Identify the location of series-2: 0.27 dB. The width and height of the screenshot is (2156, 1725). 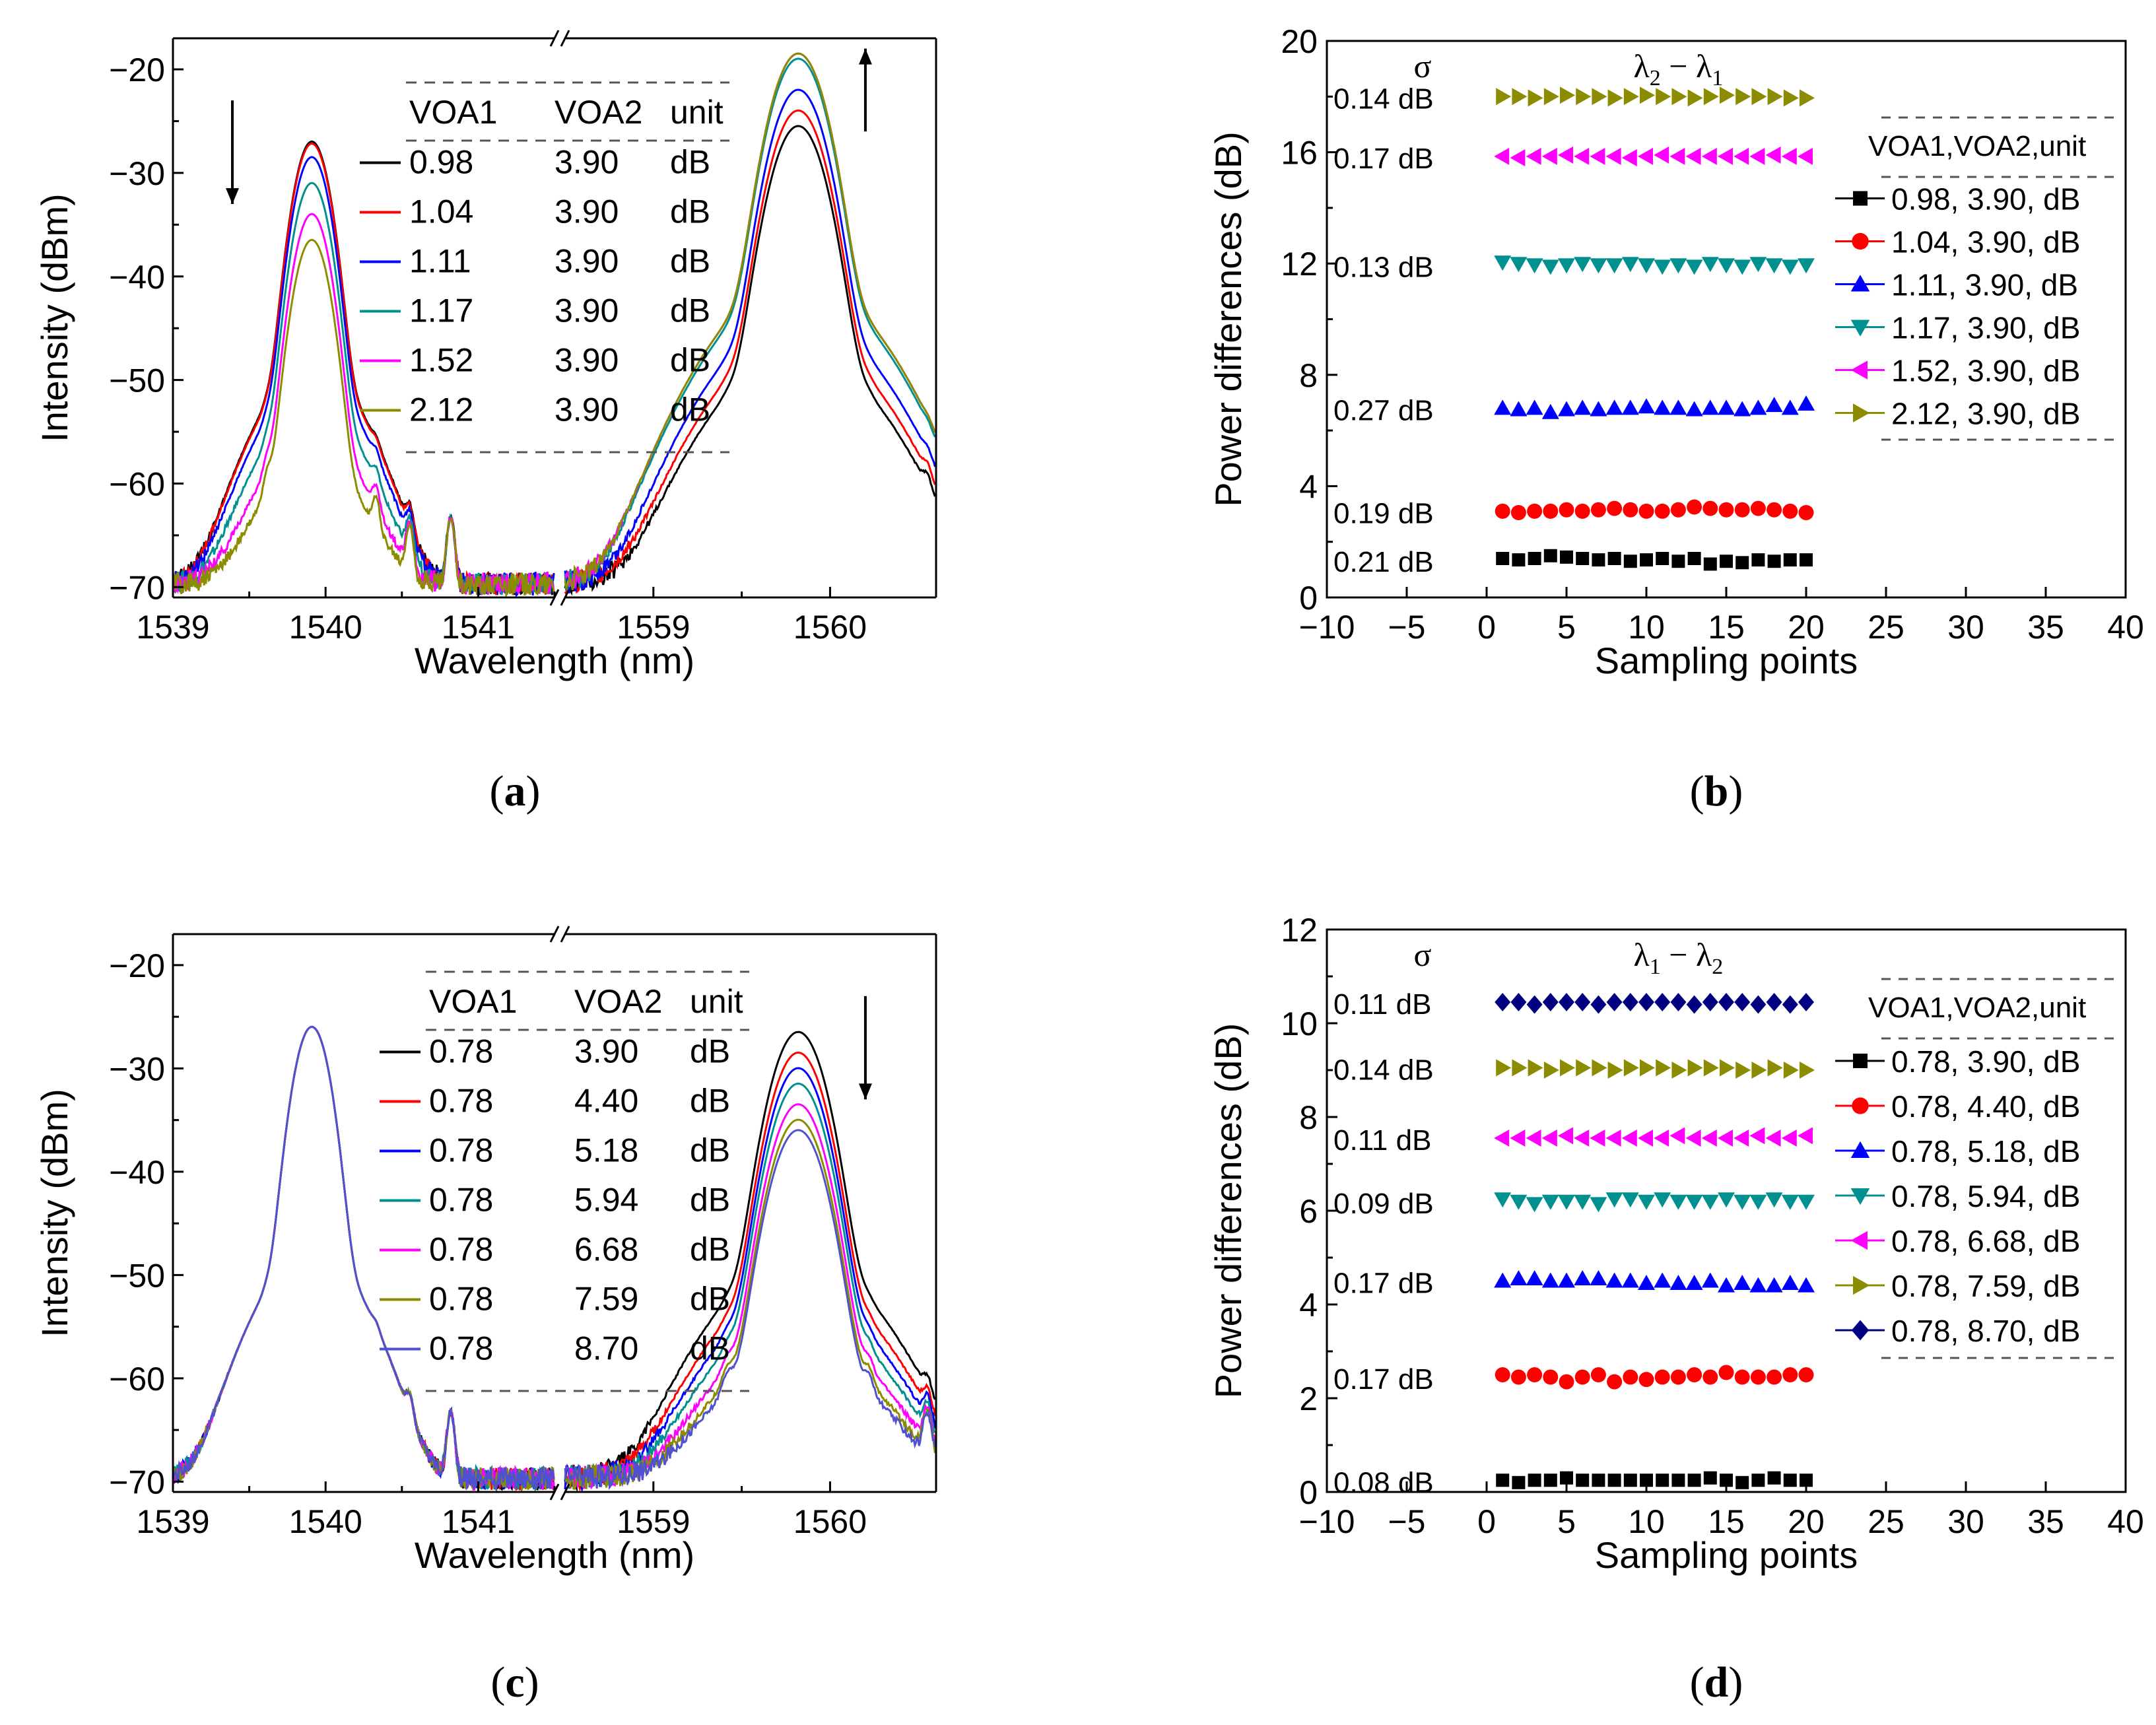
(1574, 410).